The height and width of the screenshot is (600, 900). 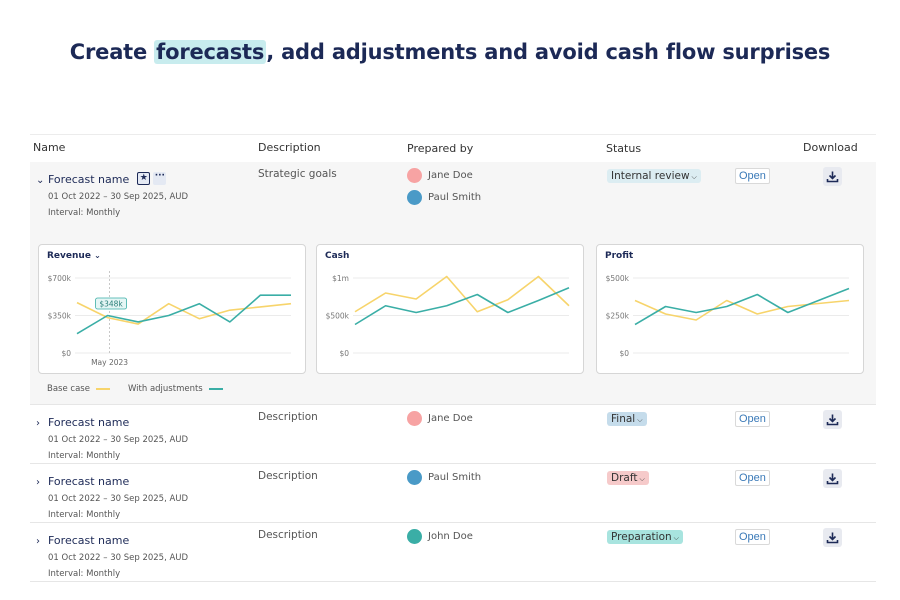 What do you see at coordinates (440, 148) in the screenshot?
I see `header-prepared-by: Prepared by` at bounding box center [440, 148].